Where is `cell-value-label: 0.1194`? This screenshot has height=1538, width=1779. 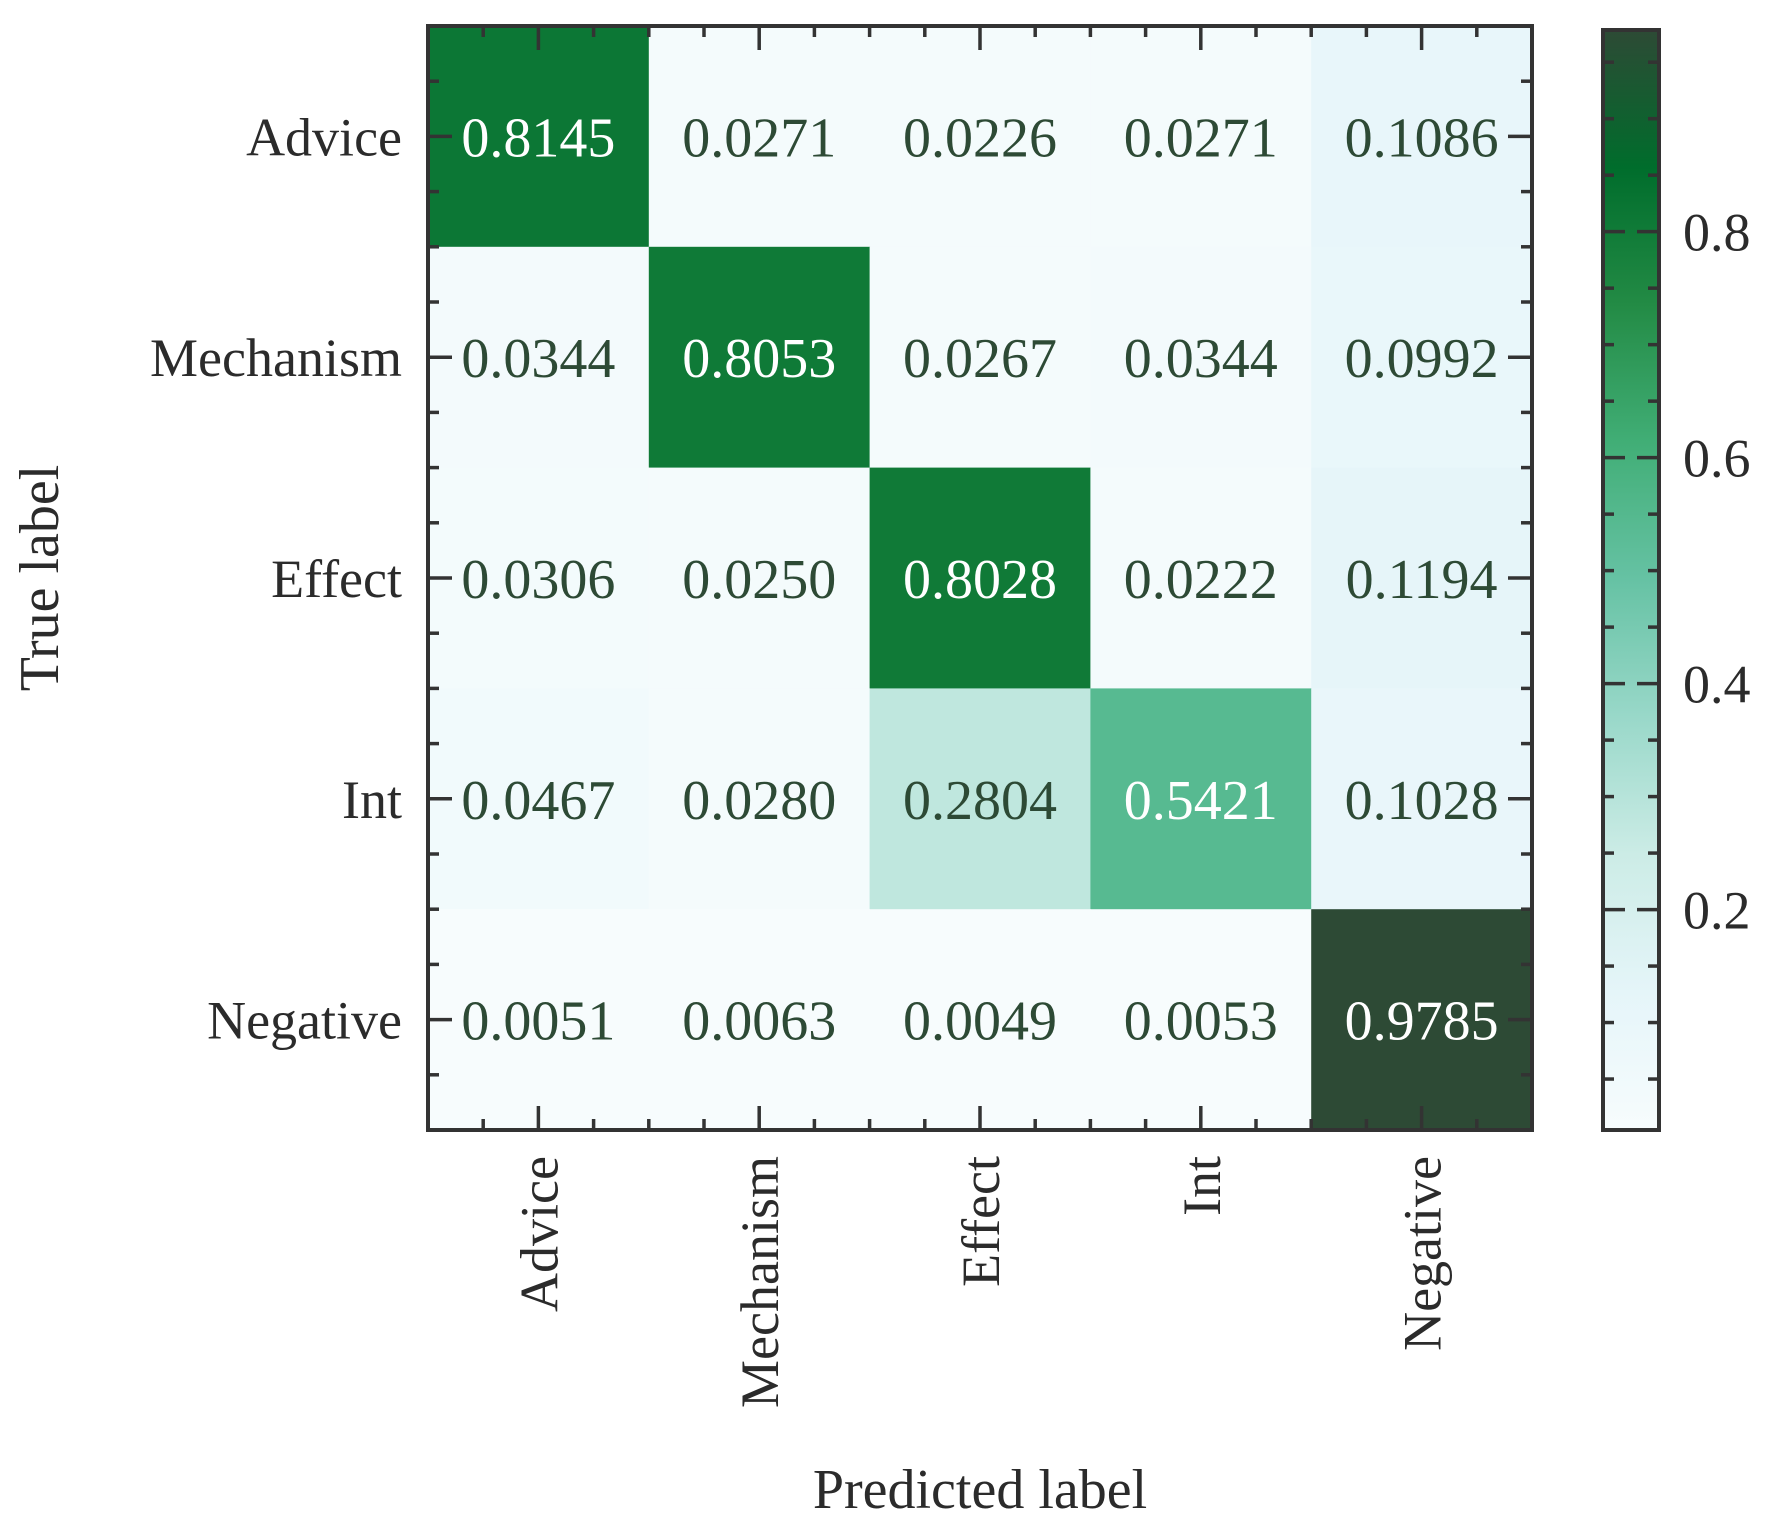 cell-value-label: 0.1194 is located at coordinates (1422, 580).